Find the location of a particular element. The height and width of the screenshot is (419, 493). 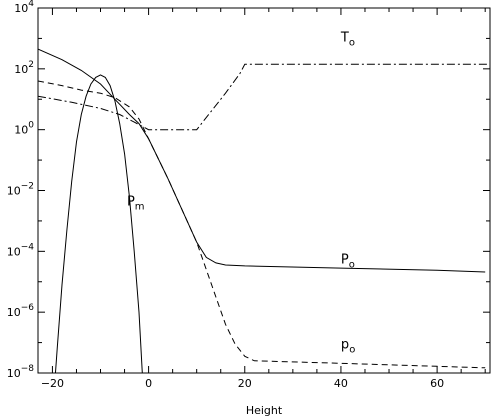

series-line-Pm is located at coordinates (98, 223).